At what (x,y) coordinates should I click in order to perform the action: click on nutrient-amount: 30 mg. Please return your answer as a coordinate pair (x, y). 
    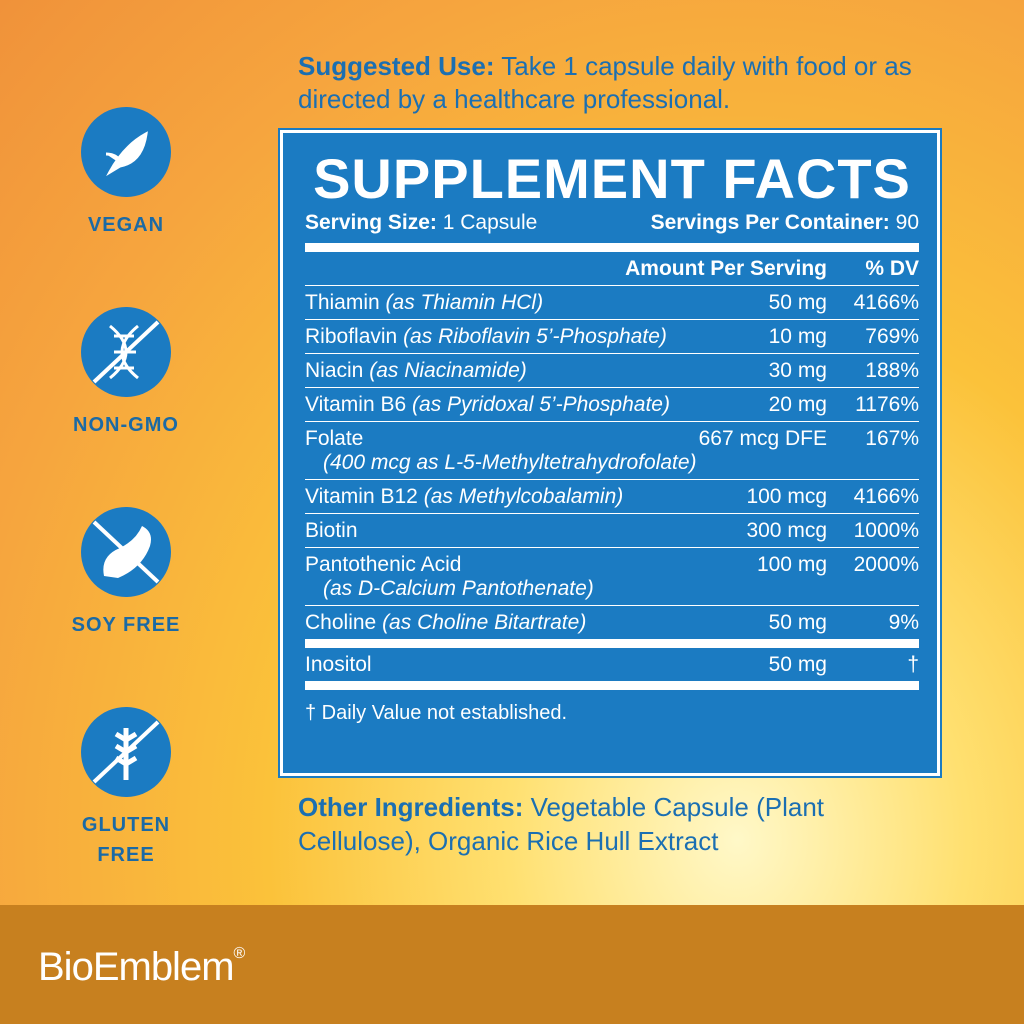
    Looking at the image, I should click on (797, 370).